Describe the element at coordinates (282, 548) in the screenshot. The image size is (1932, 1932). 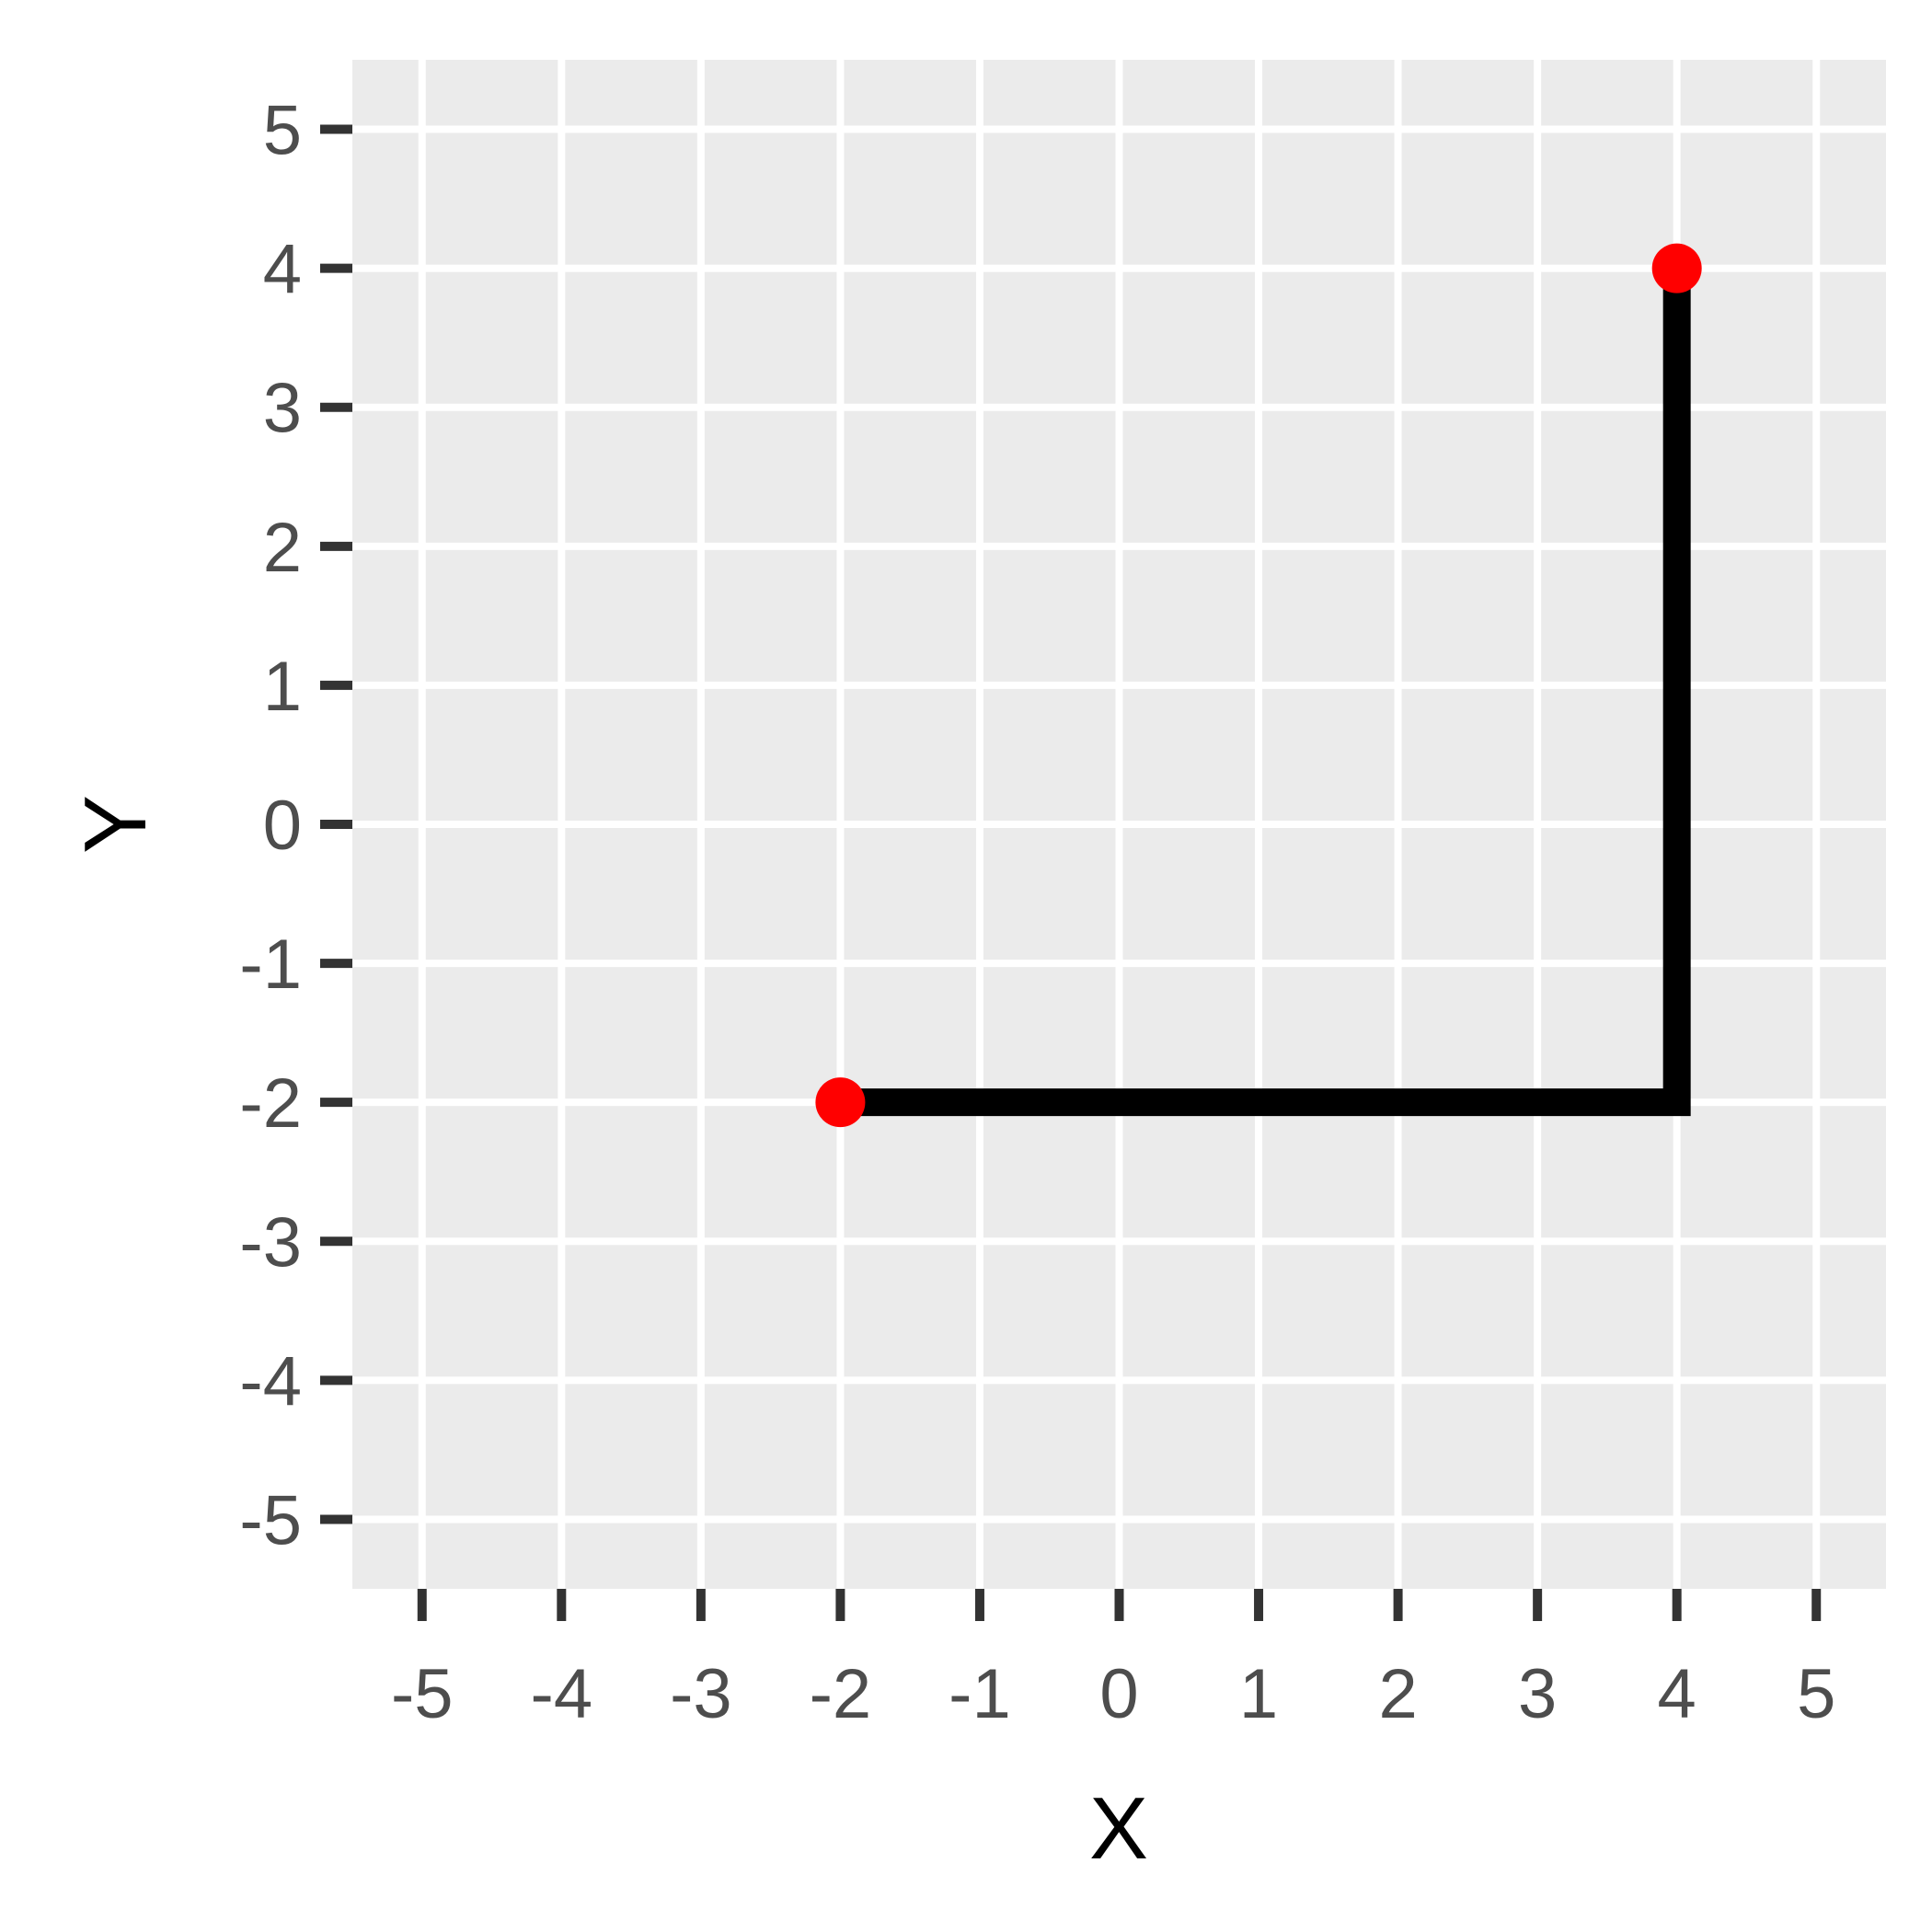
I see `y-tick-label: 2` at that location.